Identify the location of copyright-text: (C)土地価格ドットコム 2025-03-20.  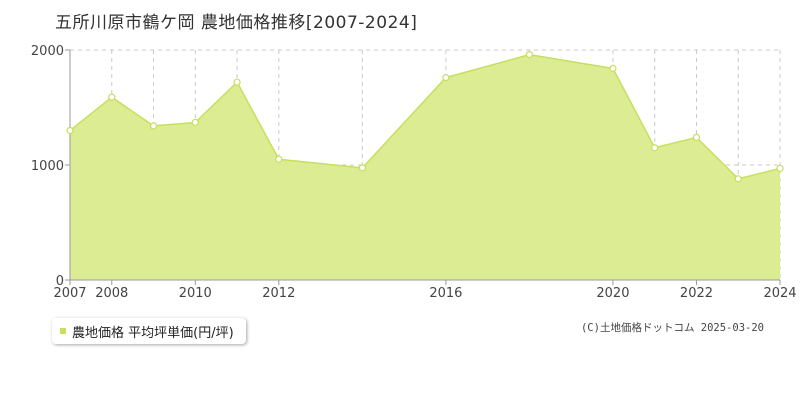
(672, 328).